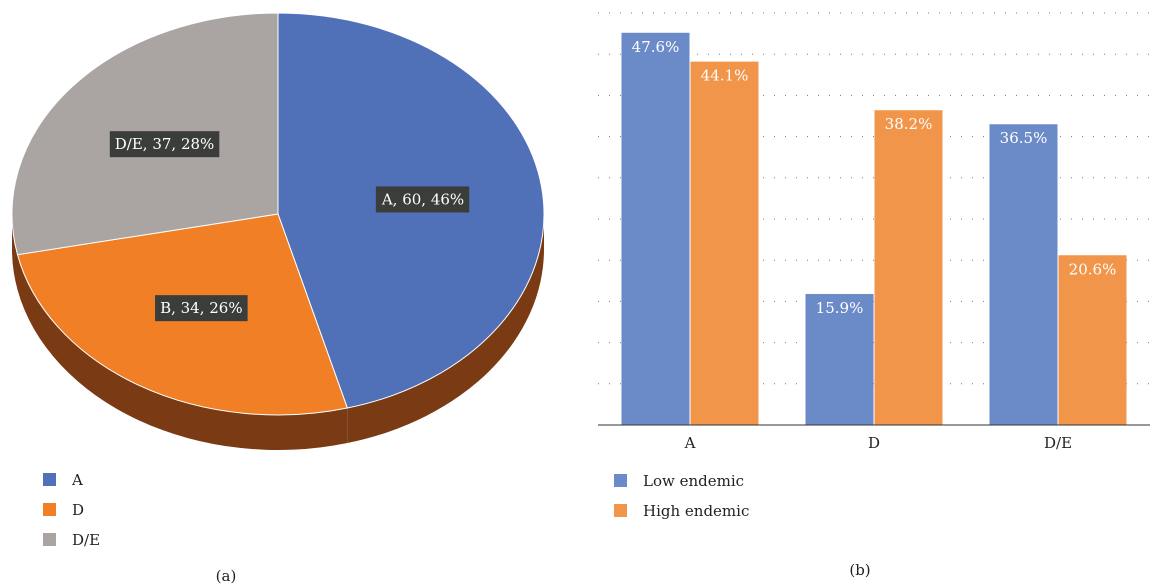  What do you see at coordinates (690, 443) in the screenshot?
I see `x-tick-label-a: A` at bounding box center [690, 443].